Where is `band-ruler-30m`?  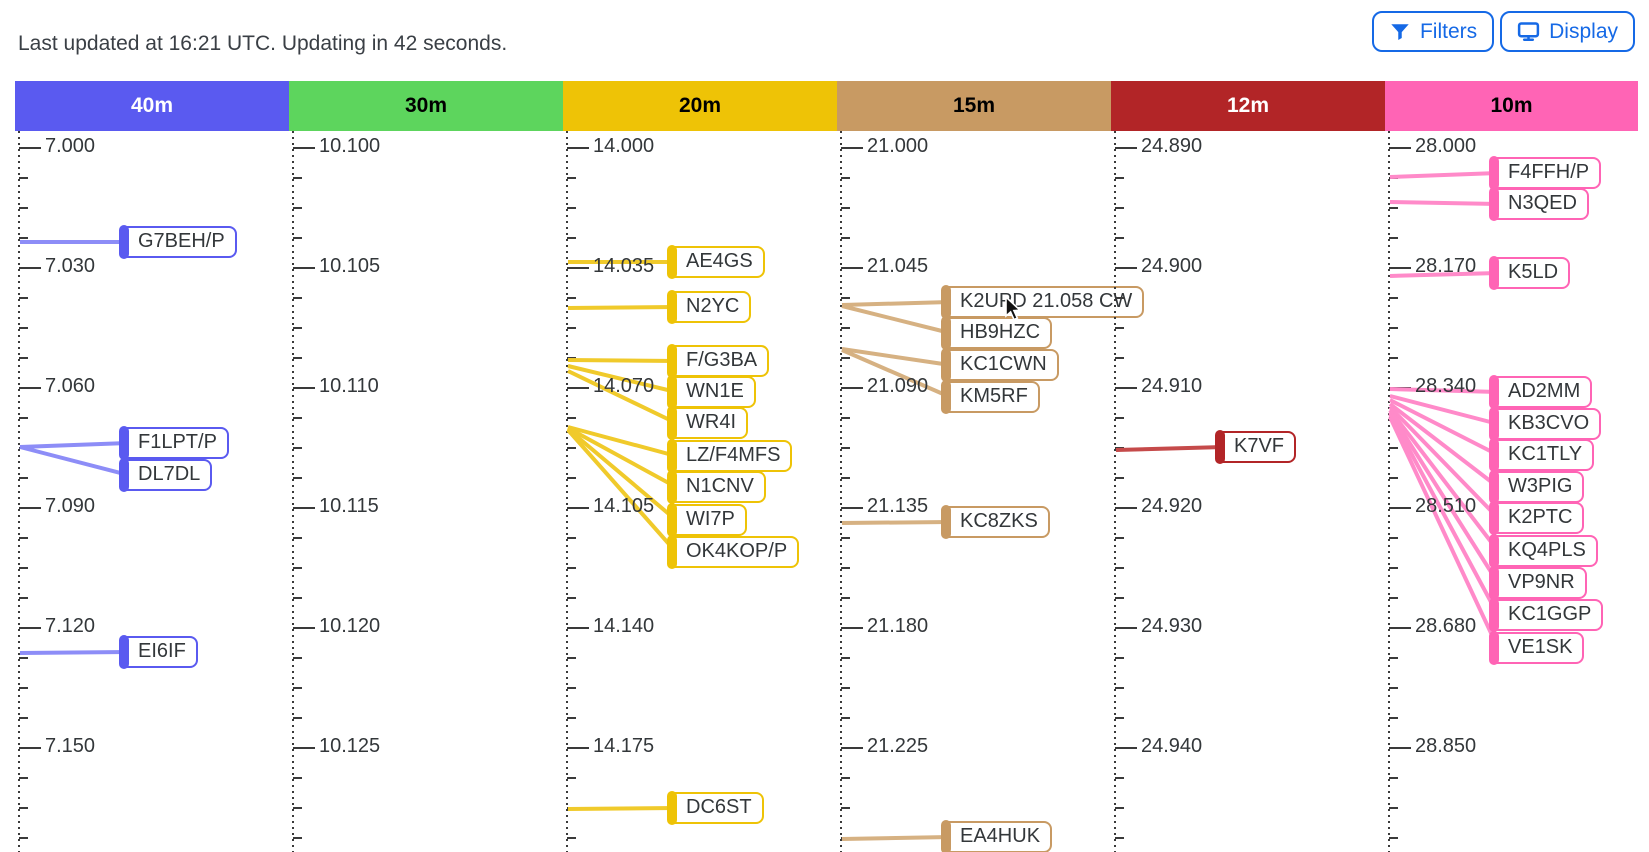
band-ruler-30m is located at coordinates (303, 491).